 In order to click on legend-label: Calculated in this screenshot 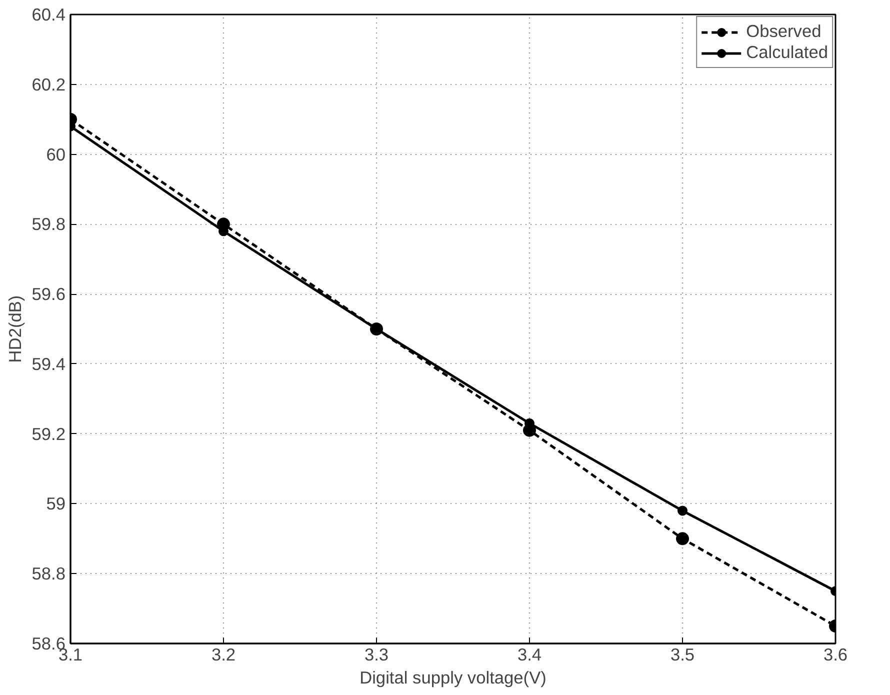, I will do `click(787, 52)`.